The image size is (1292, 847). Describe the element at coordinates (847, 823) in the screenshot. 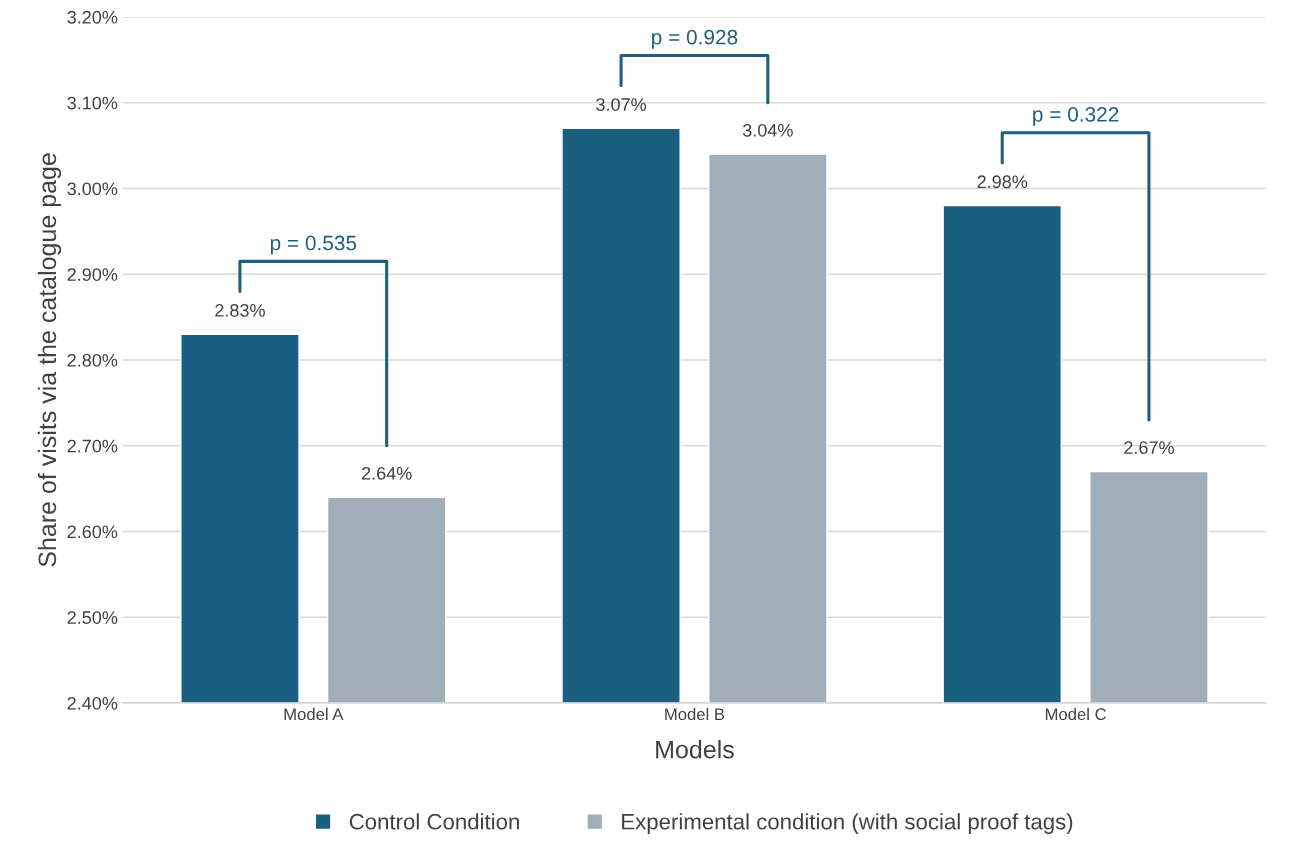

I see `legend-label: Experimental condition (with social proof tags)` at that location.